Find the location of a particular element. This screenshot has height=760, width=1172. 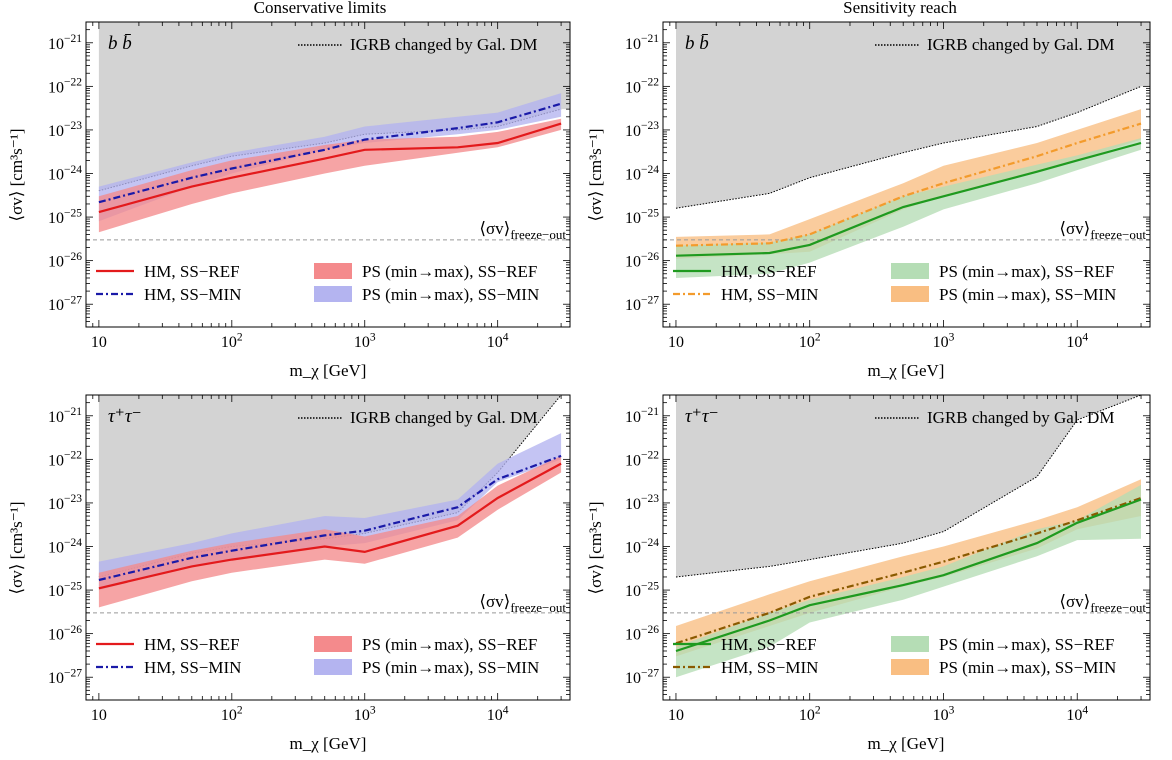

channel-label: τ⁺τ⁻ is located at coordinates (702, 416).